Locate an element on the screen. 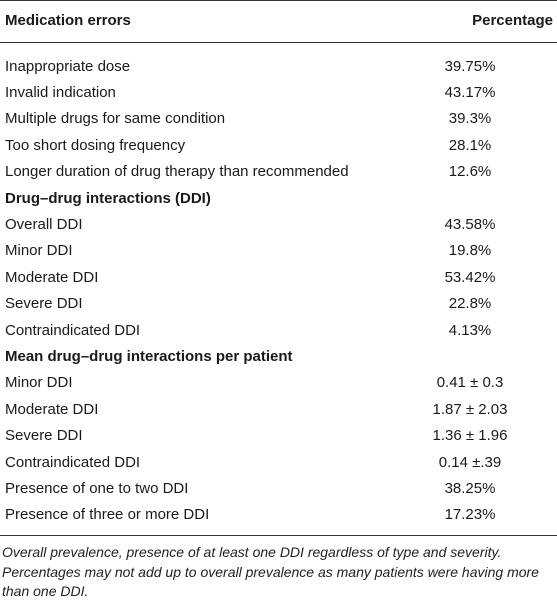  table-row: Moderate DDI 53.42% is located at coordinates (278, 278).